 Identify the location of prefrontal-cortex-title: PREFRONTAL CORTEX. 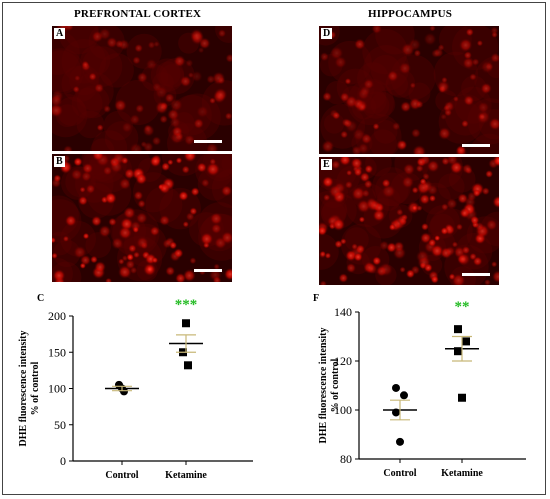
(138, 14).